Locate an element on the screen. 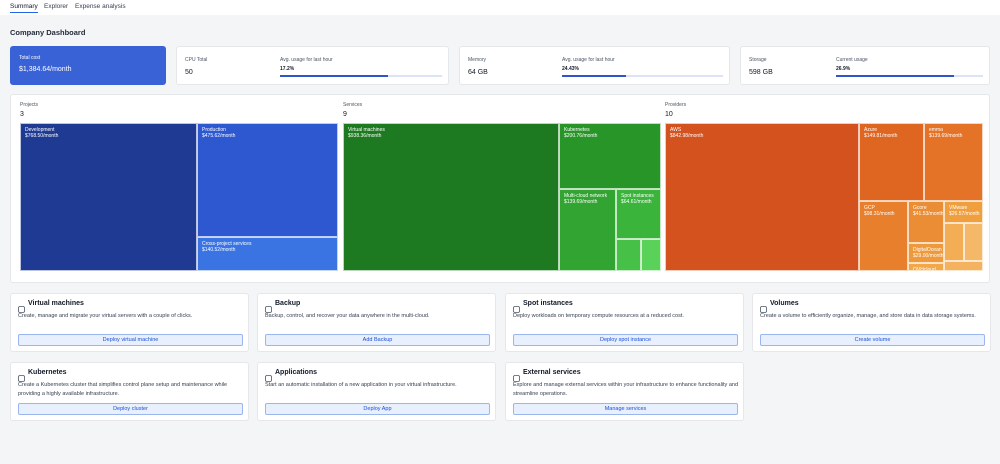  tab: Expense analysis is located at coordinates (100, 6).